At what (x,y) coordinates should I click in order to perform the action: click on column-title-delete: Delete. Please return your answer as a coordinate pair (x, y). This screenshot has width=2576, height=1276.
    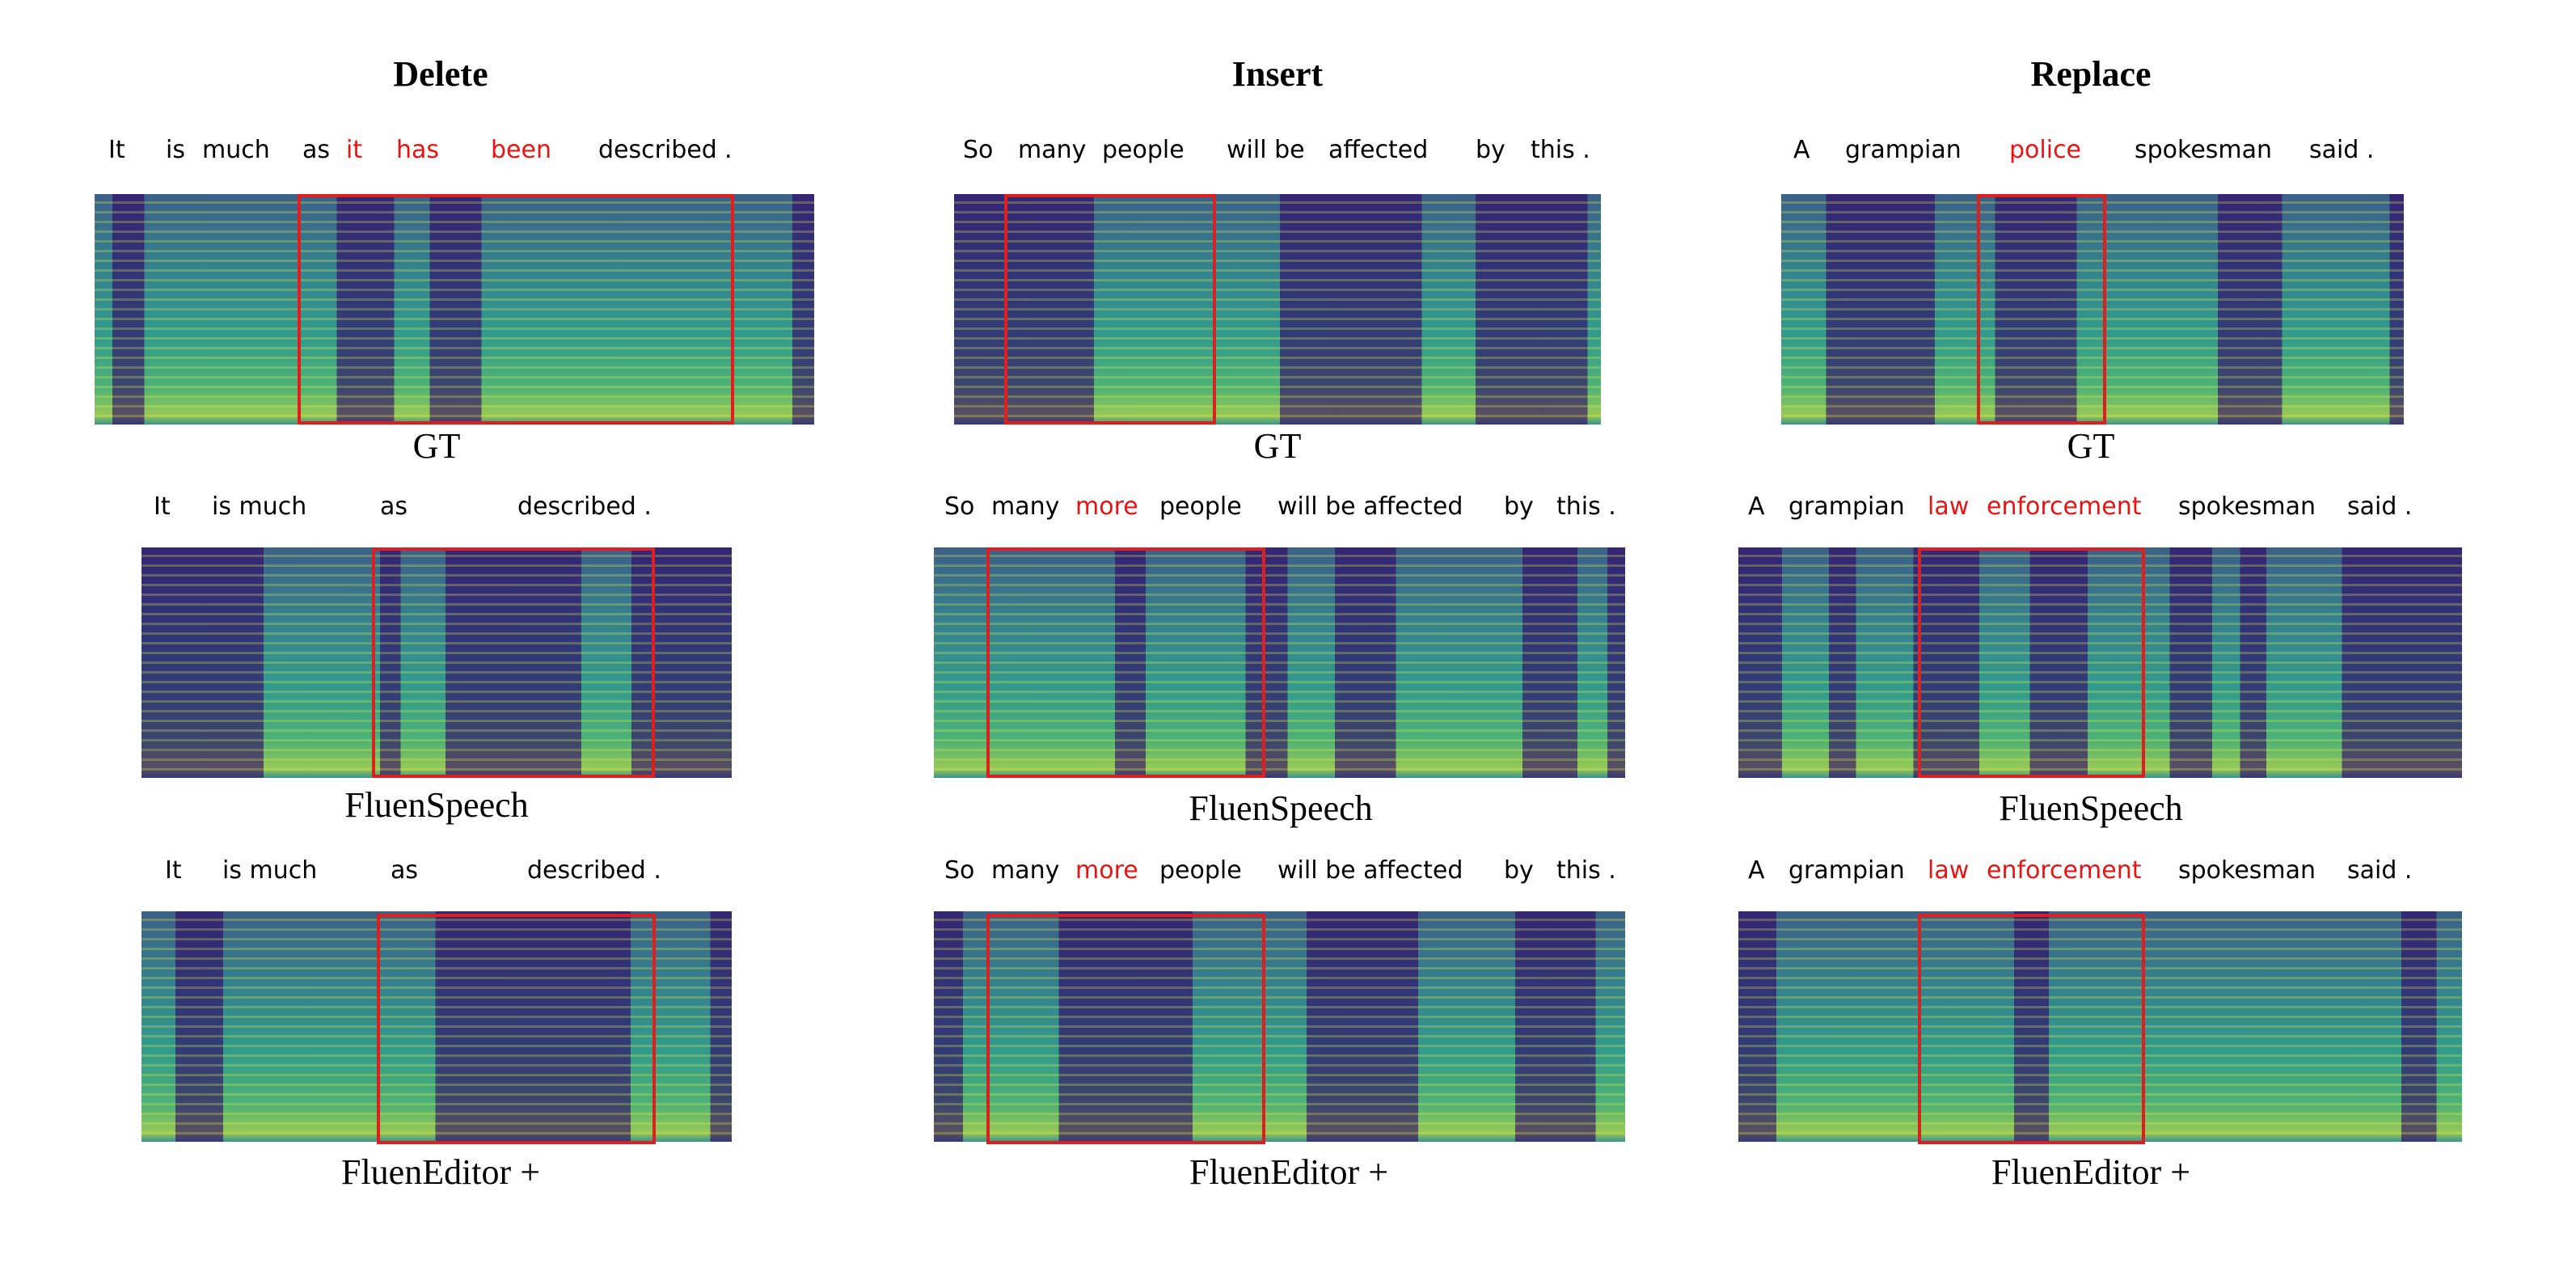
    Looking at the image, I should click on (440, 74).